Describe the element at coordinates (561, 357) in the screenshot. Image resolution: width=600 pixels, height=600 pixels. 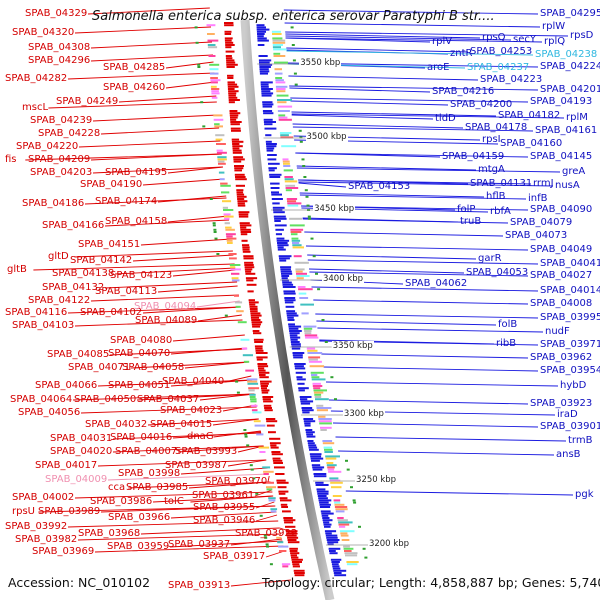
I see `gene-label-right: SPAB_03962` at that location.